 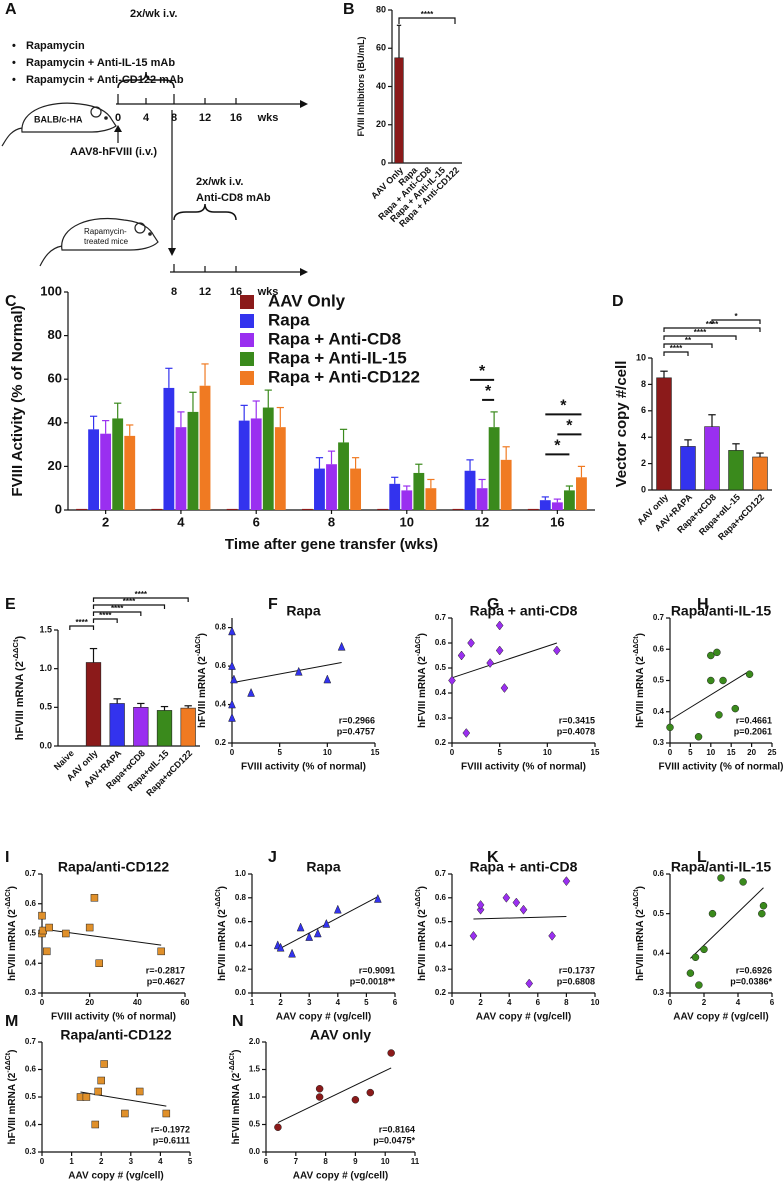 What do you see at coordinates (576, 731) in the screenshot?
I see `stat-label: p=0.4078` at bounding box center [576, 731].